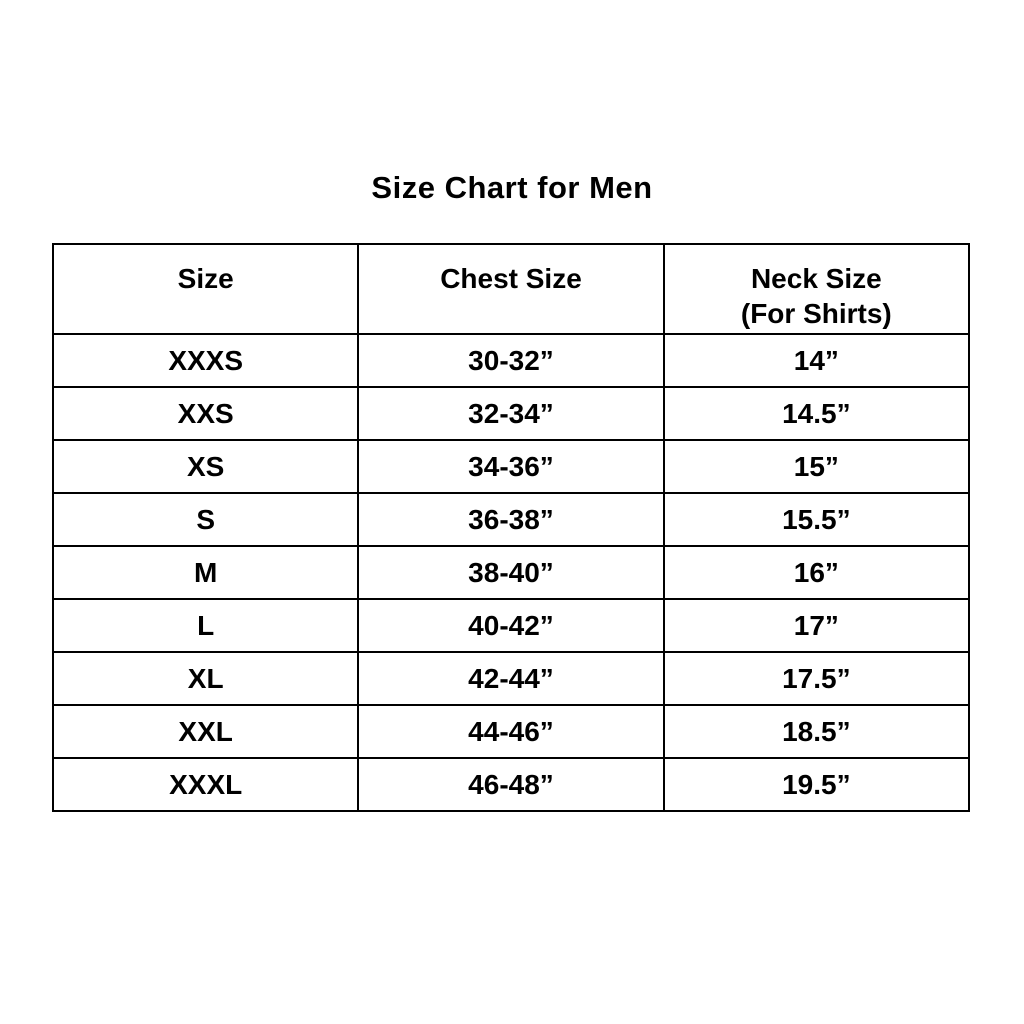 The image size is (1024, 1024). I want to click on table-row: M 38-40” 16”, so click(511, 572).